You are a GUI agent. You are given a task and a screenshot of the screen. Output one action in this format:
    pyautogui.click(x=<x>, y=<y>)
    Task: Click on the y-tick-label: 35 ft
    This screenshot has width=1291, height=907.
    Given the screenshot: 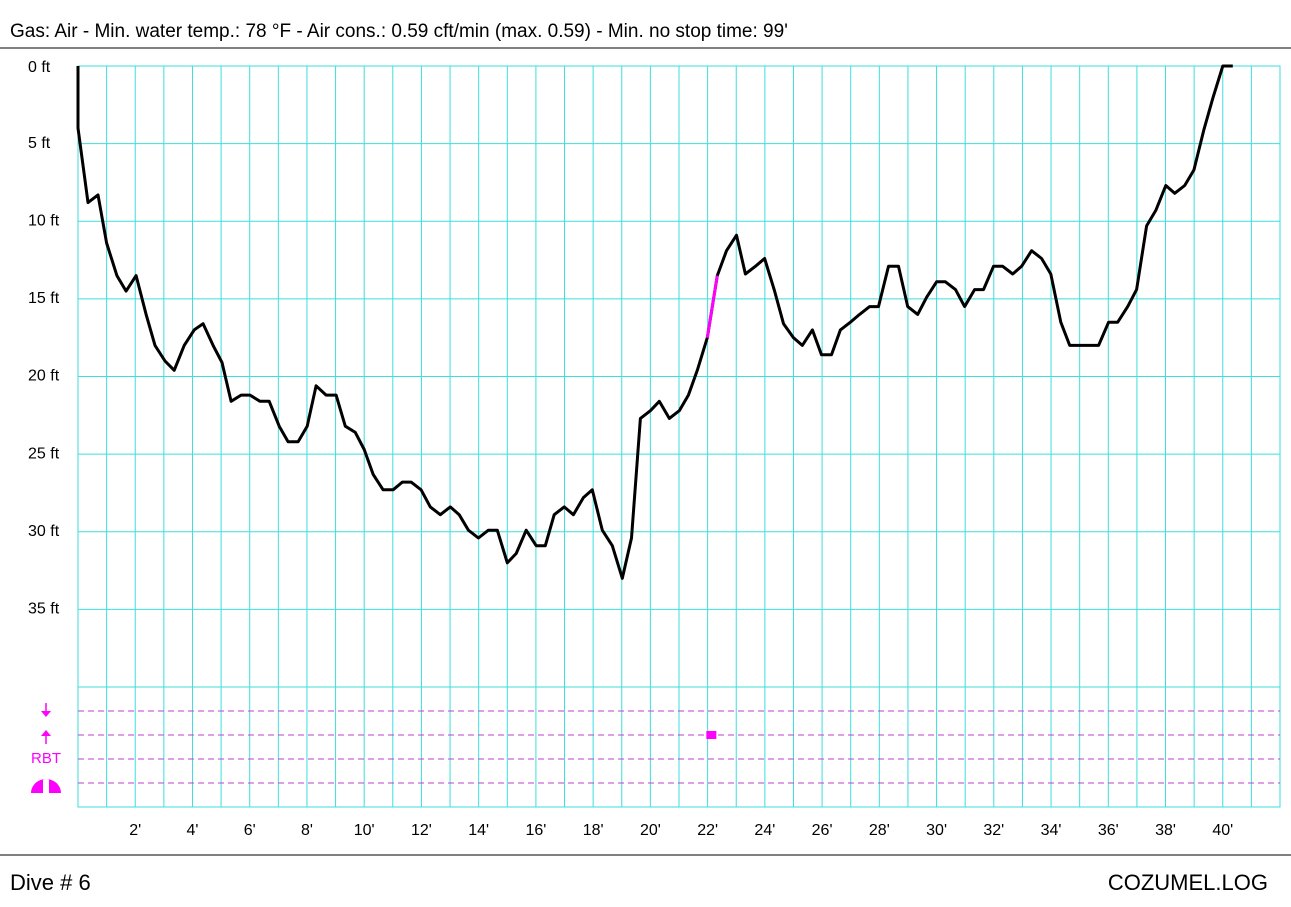 What is the action you would take?
    pyautogui.click(x=44, y=609)
    